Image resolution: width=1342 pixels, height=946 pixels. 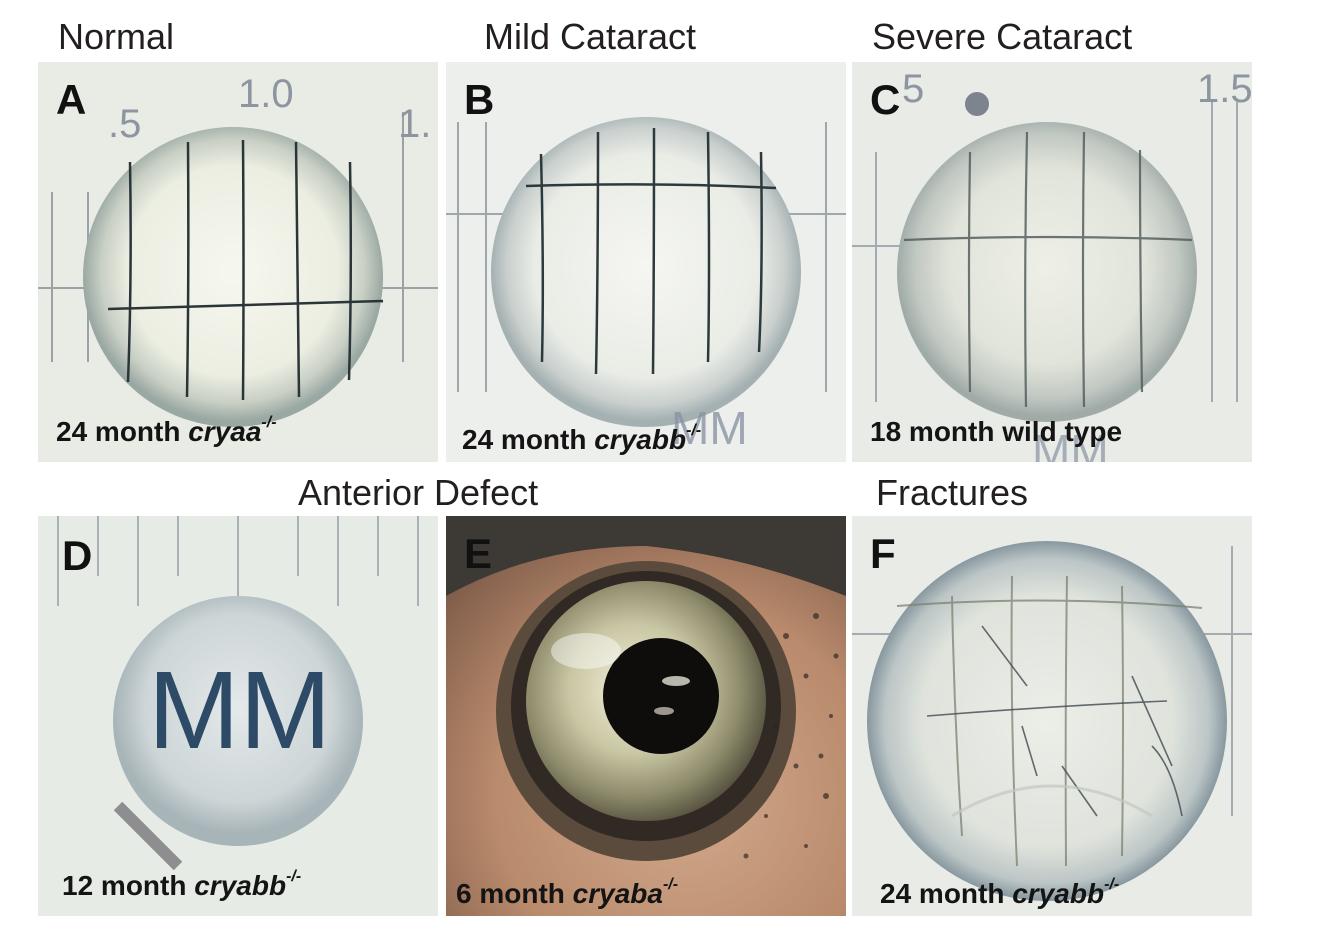 I want to click on panel-letter-f: F, so click(x=883, y=553).